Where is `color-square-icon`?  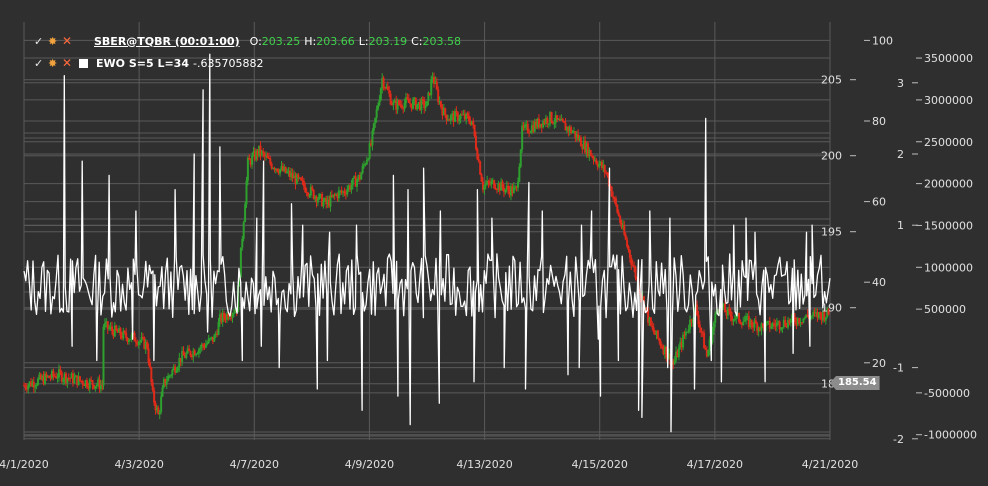
color-square-icon is located at coordinates (83, 63).